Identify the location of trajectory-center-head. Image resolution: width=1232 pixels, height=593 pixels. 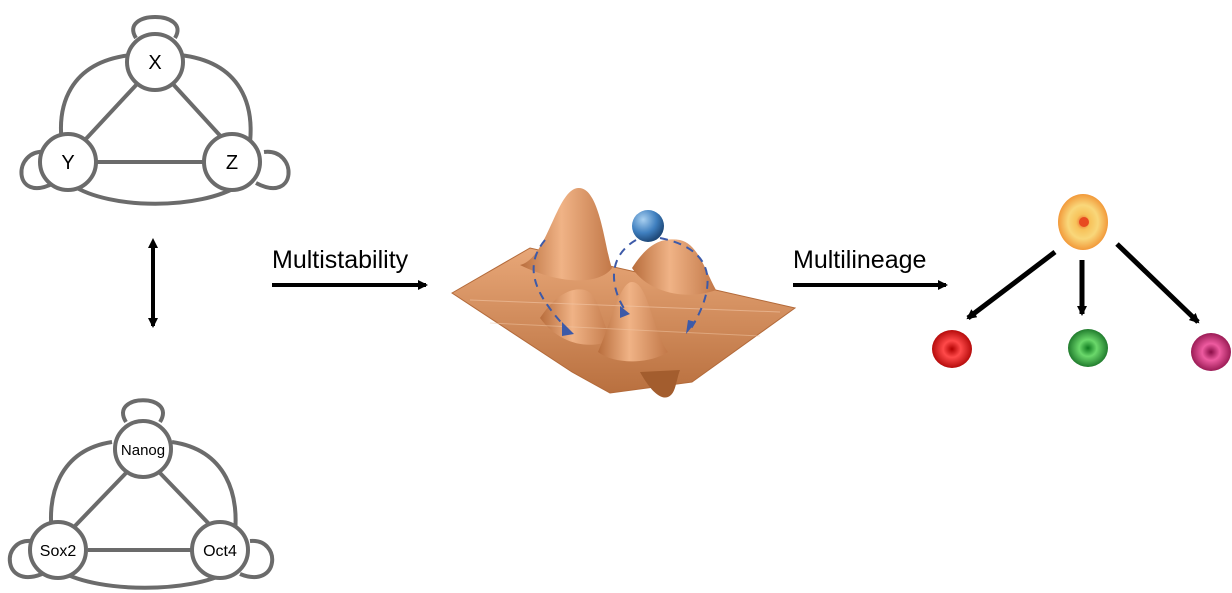
(625, 312).